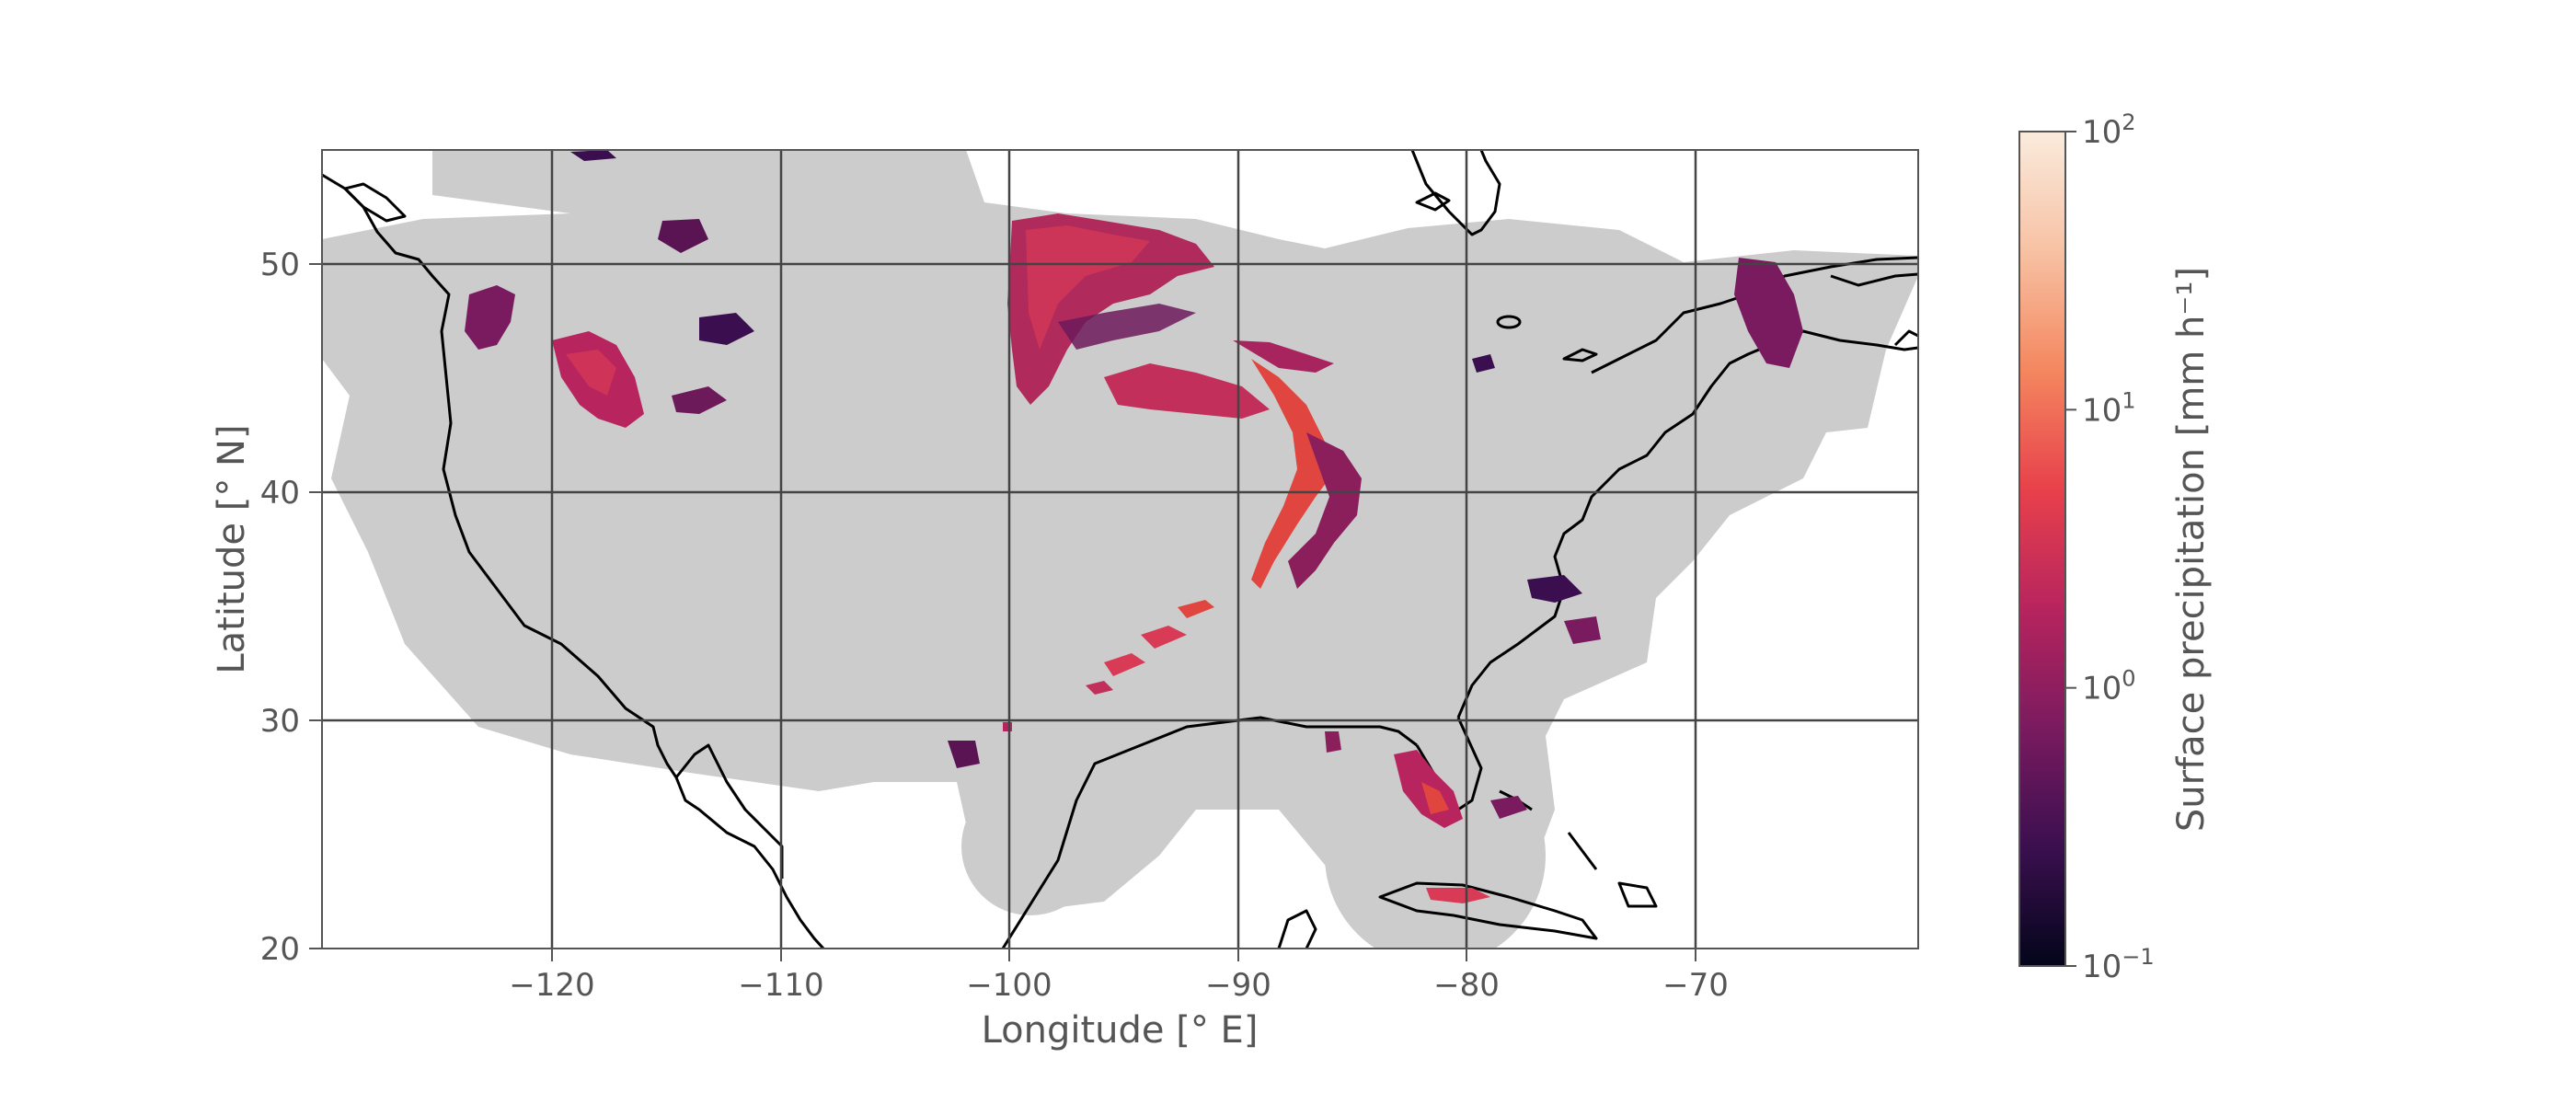 The width and height of the screenshot is (2576, 1104). What do you see at coordinates (280, 265) in the screenshot?
I see `y-tick-label: 50` at bounding box center [280, 265].